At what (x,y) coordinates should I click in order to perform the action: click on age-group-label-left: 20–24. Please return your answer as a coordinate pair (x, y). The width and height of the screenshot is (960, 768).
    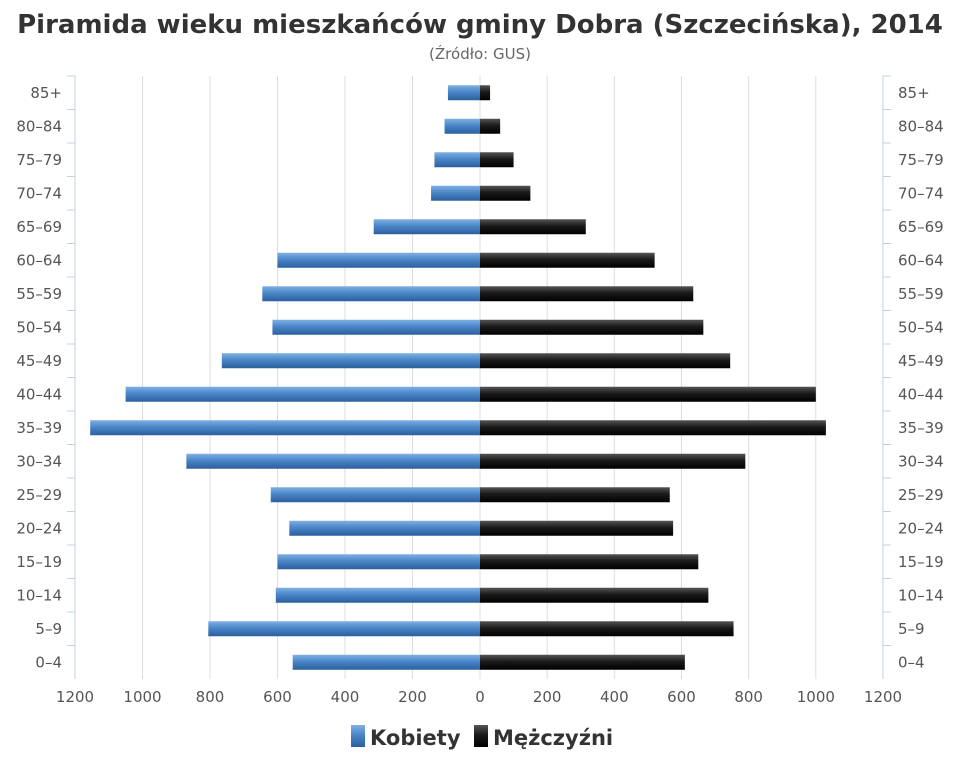
    Looking at the image, I should click on (39, 528).